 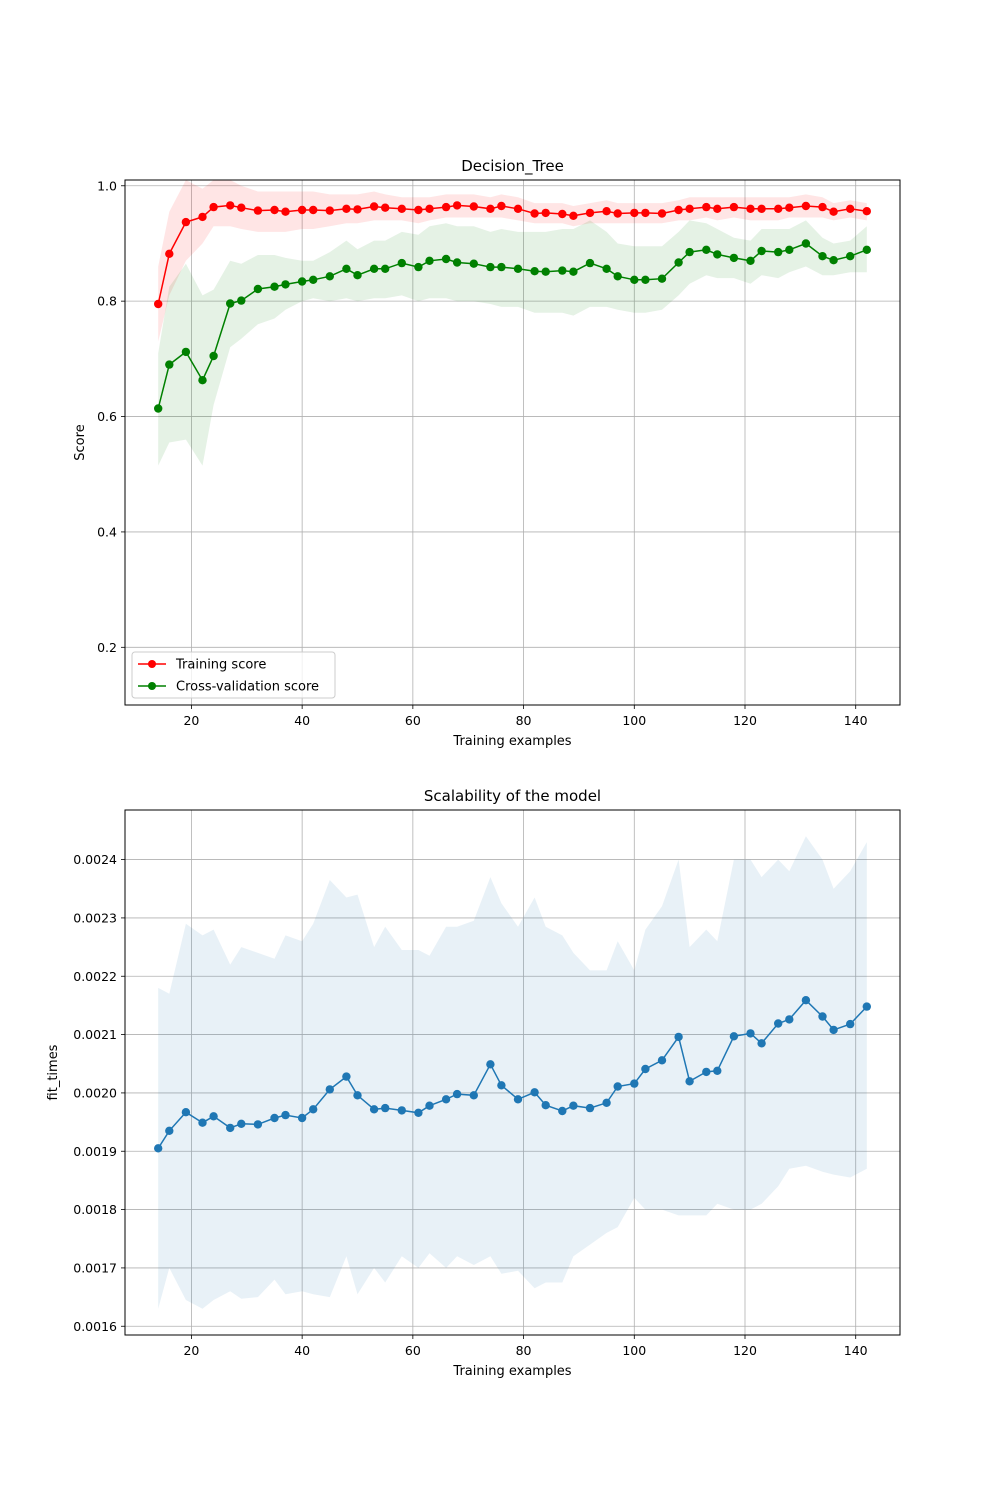 What do you see at coordinates (524, 1350) in the screenshot?
I see `x-tick-label: 80` at bounding box center [524, 1350].